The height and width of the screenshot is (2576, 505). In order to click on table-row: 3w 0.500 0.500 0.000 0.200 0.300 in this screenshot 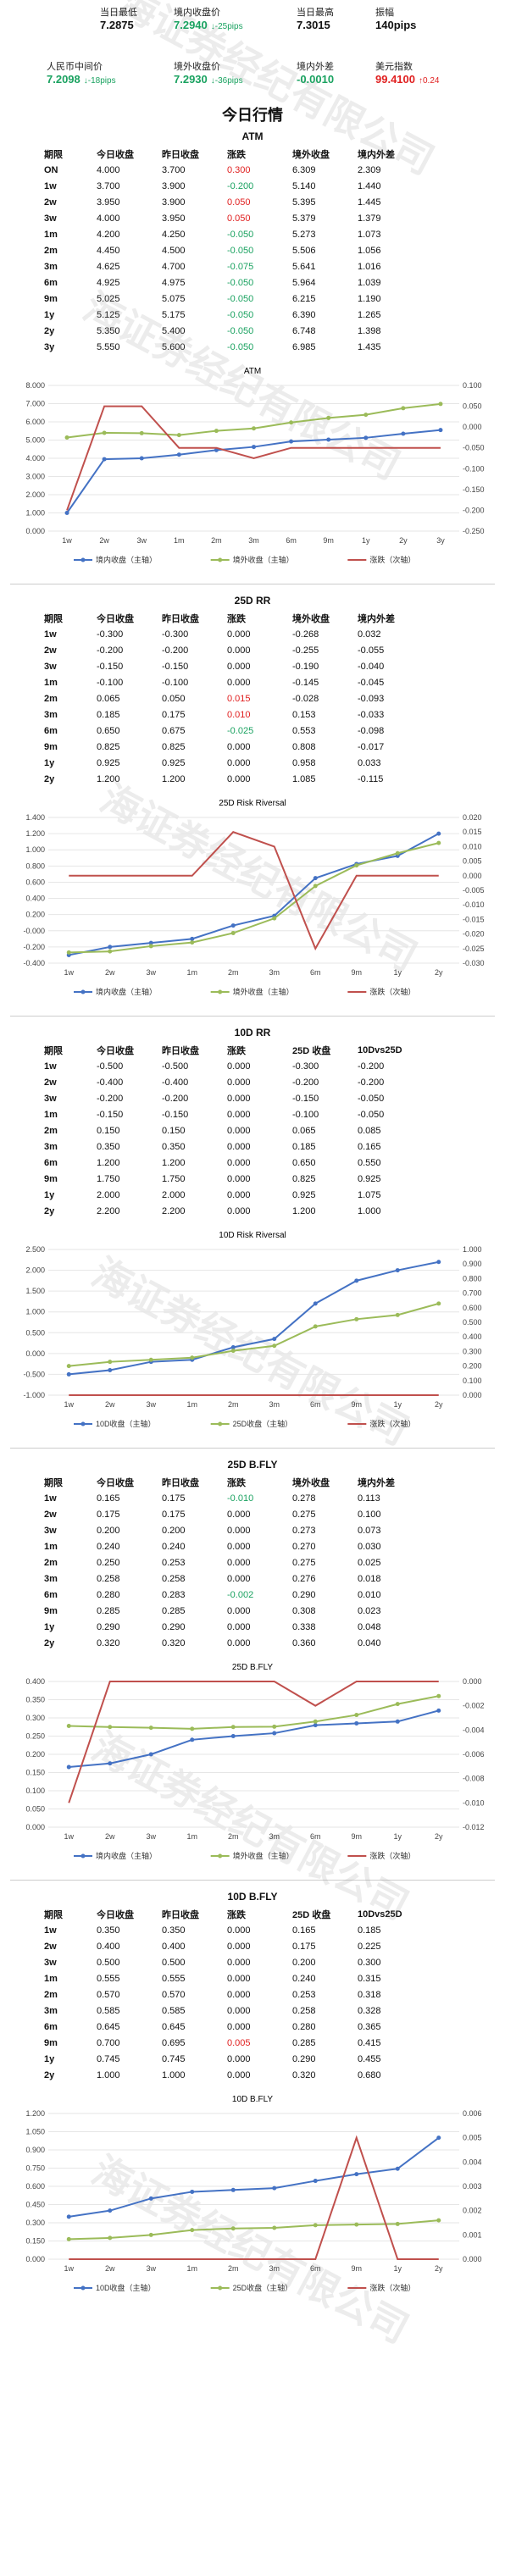, I will do `click(233, 1962)`.